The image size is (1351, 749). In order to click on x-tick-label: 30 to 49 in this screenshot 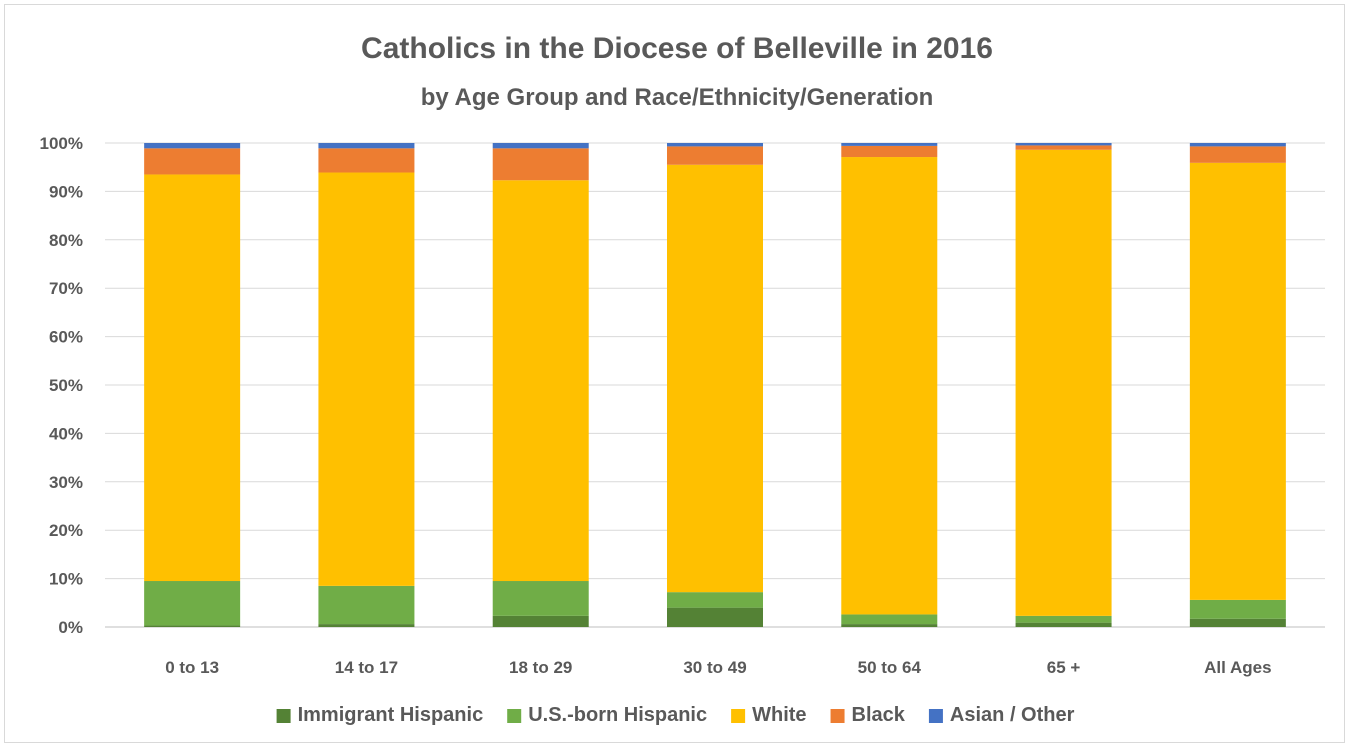, I will do `click(714, 667)`.